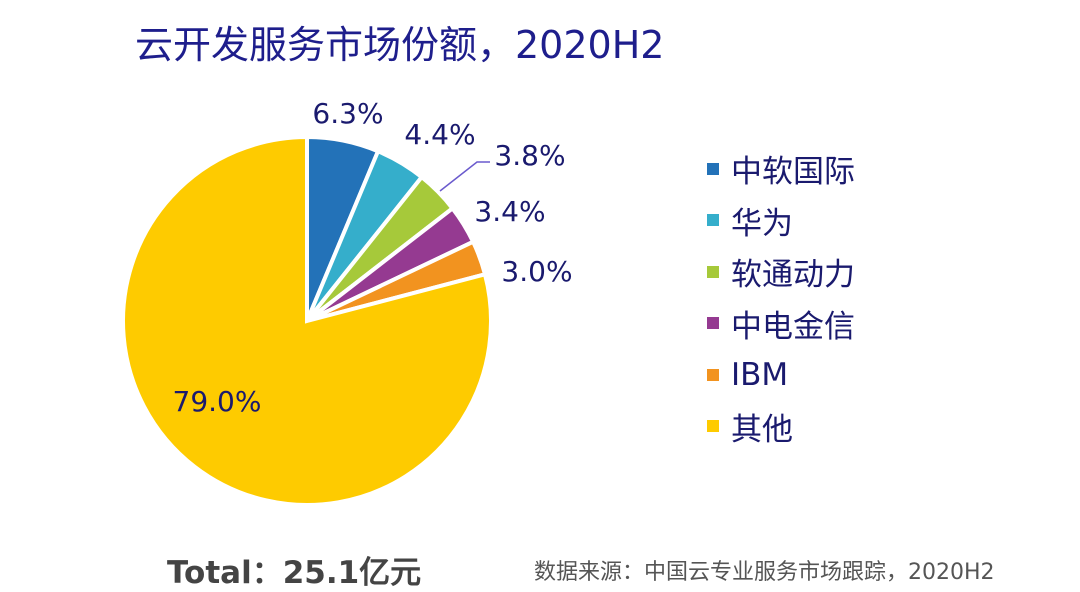  What do you see at coordinates (509, 211) in the screenshot?
I see `data-label: 3.4%` at bounding box center [509, 211].